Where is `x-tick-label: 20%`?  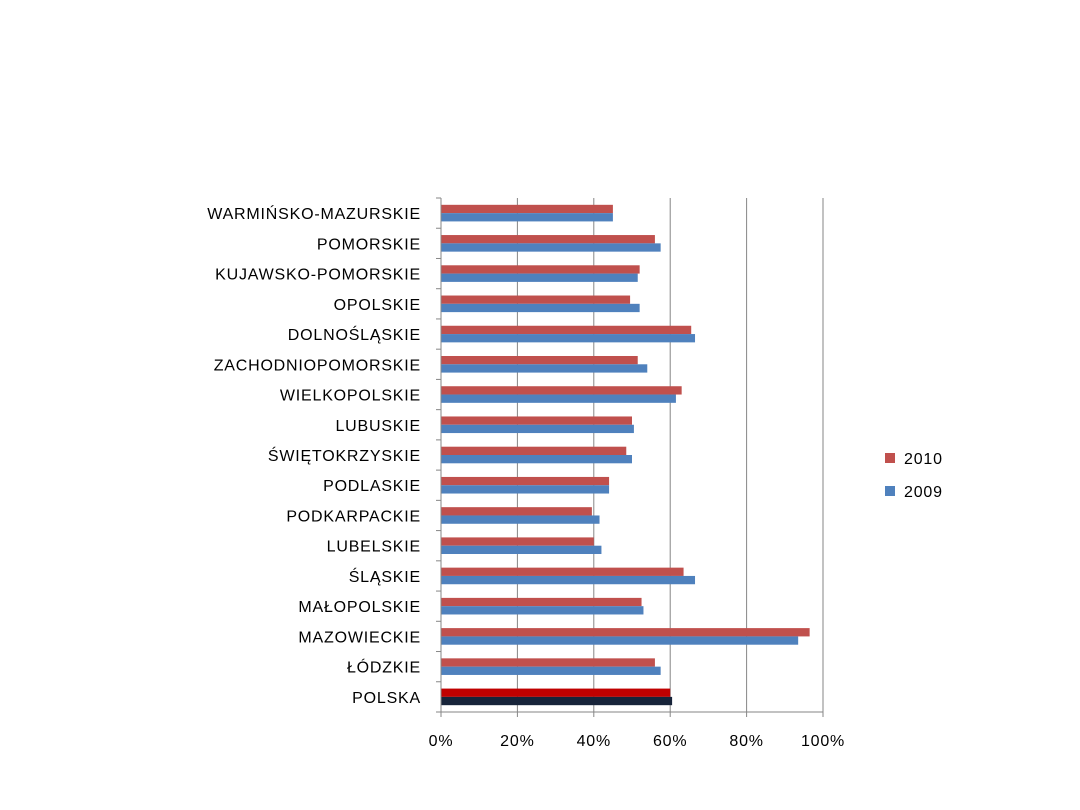 x-tick-label: 20% is located at coordinates (517, 741).